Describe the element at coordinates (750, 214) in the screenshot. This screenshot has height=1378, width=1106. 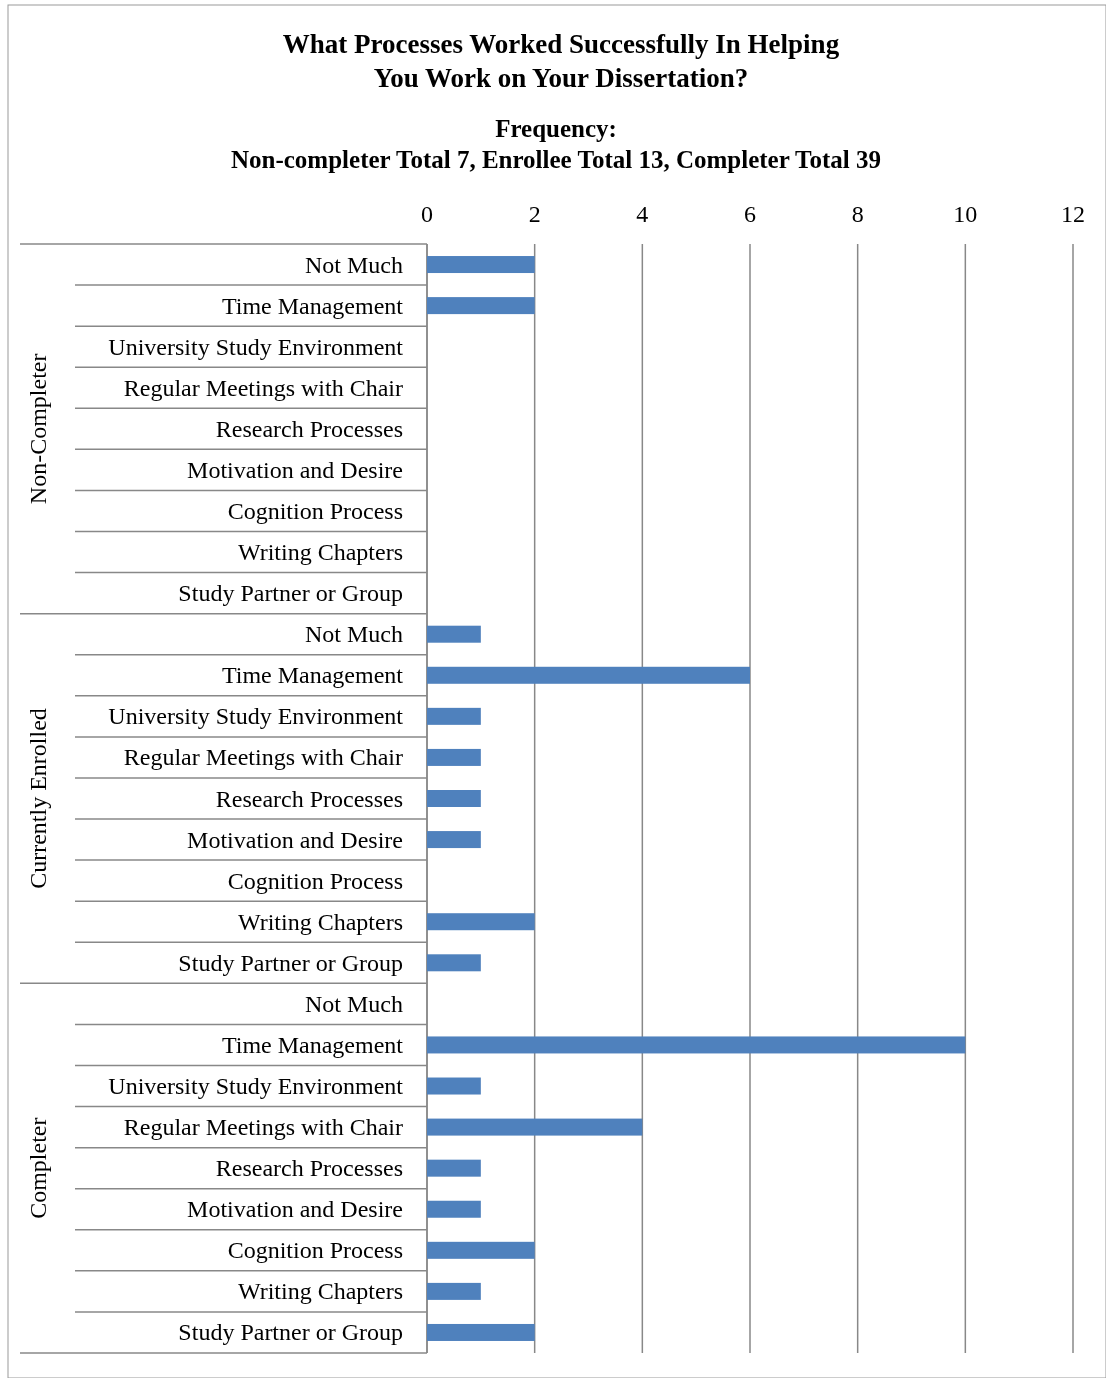
I see `x-tick-label: 6` at that location.